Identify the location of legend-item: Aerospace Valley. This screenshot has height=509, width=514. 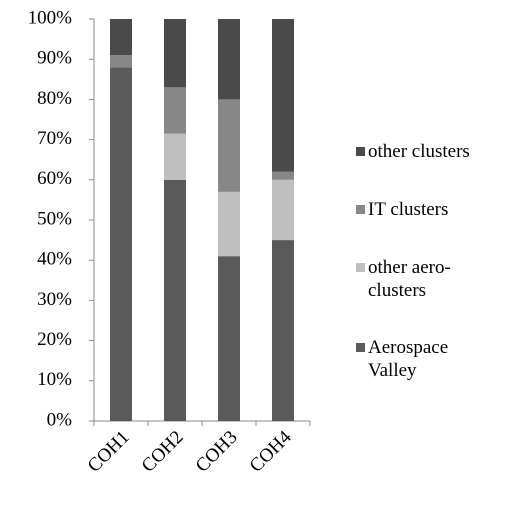
(426, 359).